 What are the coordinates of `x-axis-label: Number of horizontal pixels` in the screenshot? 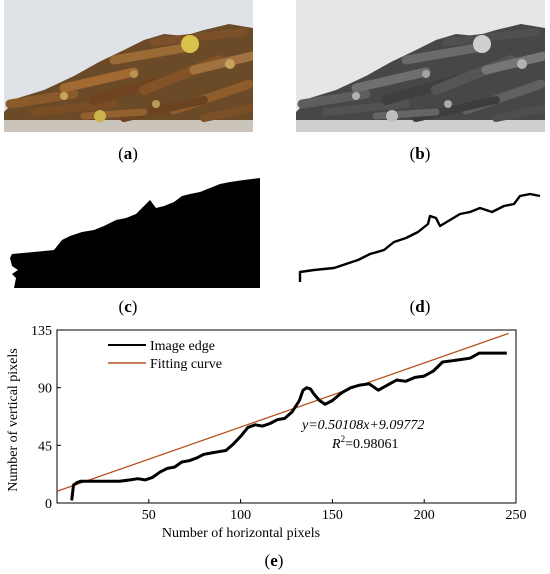 It's located at (241, 533).